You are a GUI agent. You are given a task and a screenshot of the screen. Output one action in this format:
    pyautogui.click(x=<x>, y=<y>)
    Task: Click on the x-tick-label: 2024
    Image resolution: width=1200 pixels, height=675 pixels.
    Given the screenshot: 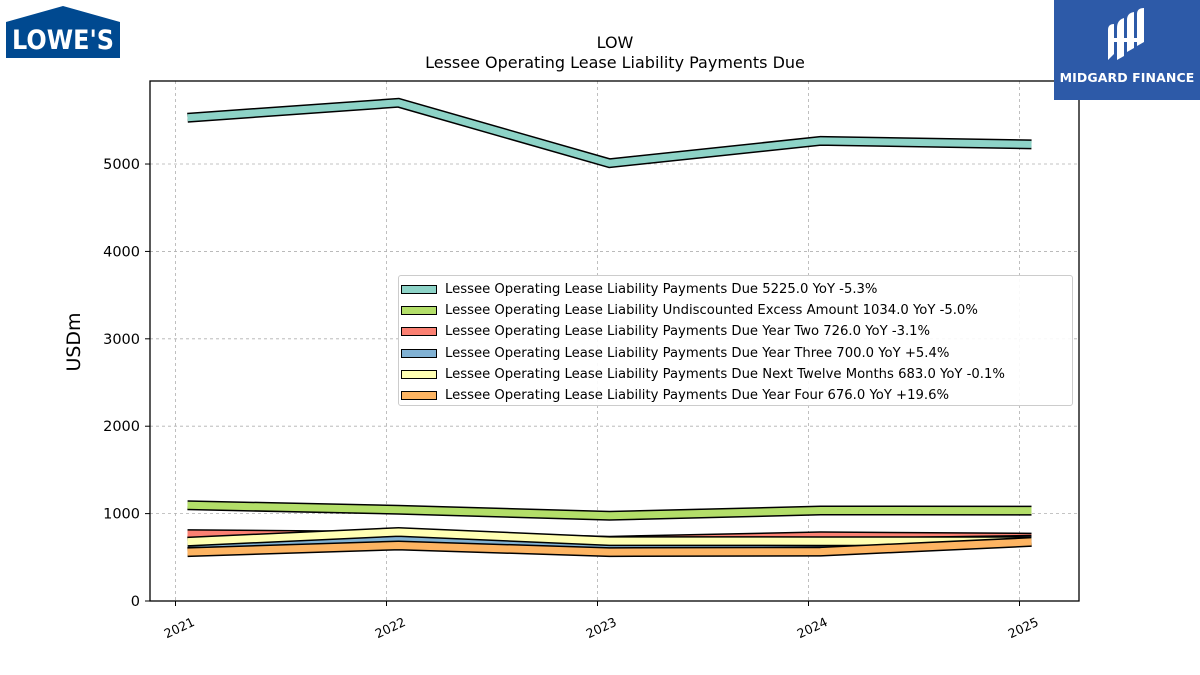 What is the action you would take?
    pyautogui.click(x=812, y=627)
    